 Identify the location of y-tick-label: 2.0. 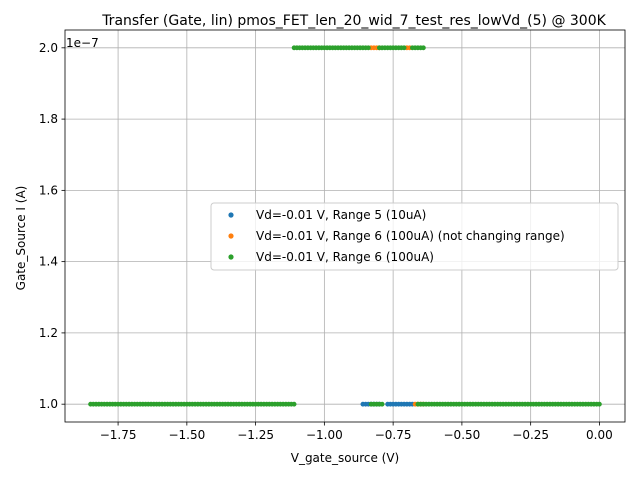
(48, 48).